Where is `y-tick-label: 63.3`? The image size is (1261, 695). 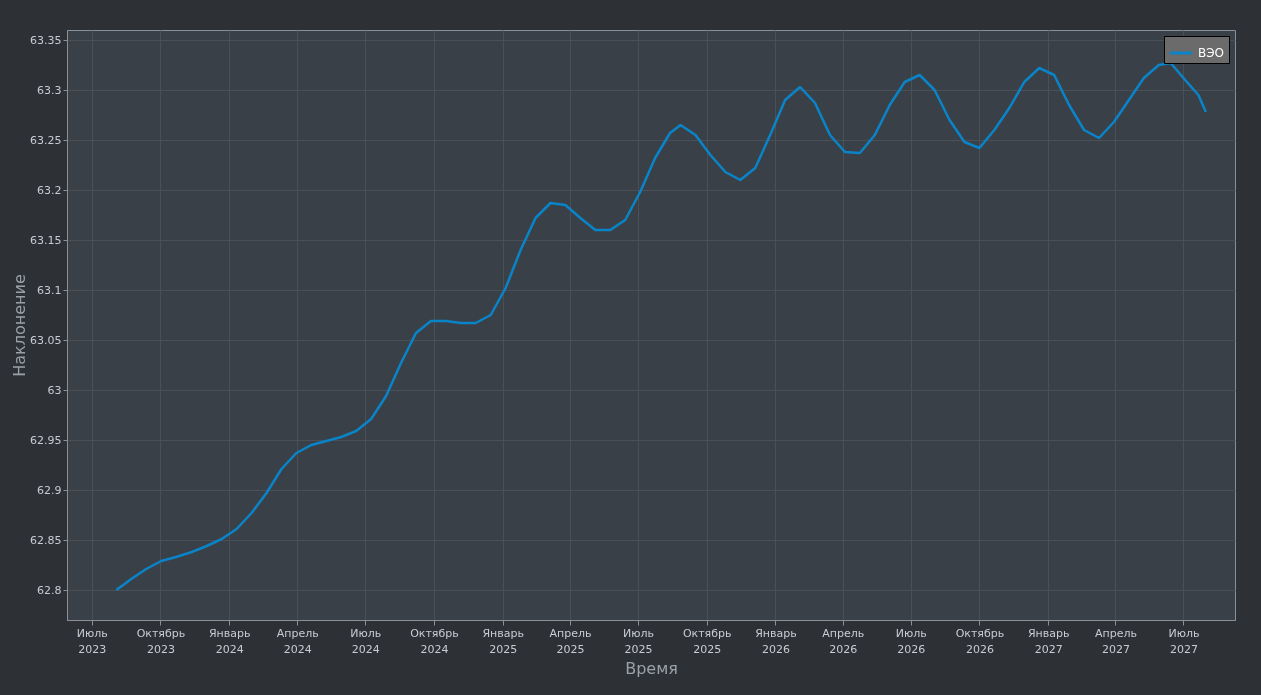
y-tick-label: 63.3 is located at coordinates (49, 90).